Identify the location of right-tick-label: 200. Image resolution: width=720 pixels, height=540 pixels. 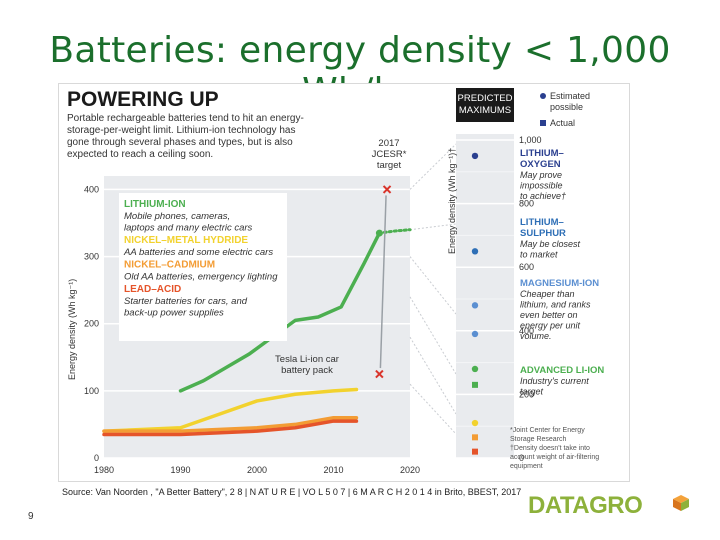
(526, 394).